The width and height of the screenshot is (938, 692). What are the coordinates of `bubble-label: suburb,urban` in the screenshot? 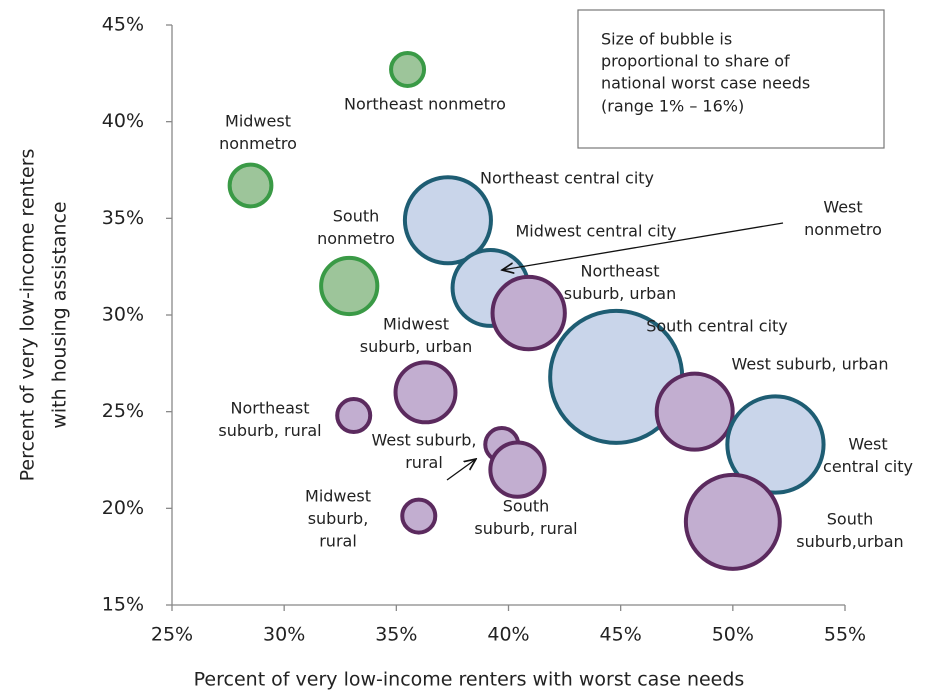 It's located at (849, 541).